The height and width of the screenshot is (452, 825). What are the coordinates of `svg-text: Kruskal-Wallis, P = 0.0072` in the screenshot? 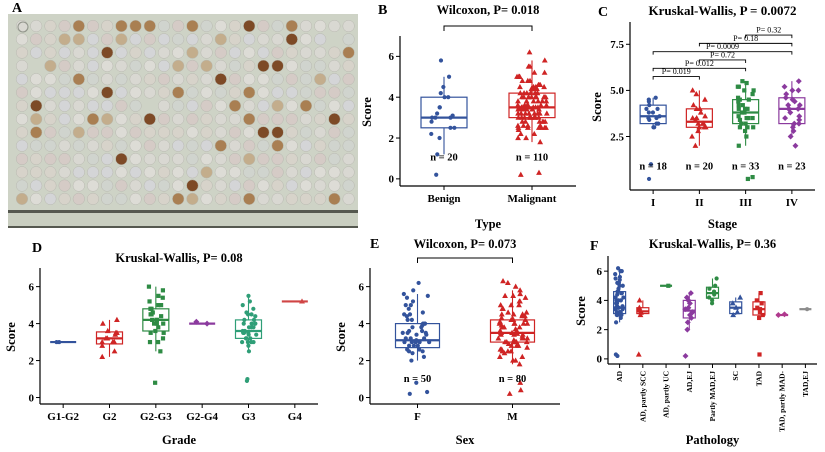 It's located at (723, 10).